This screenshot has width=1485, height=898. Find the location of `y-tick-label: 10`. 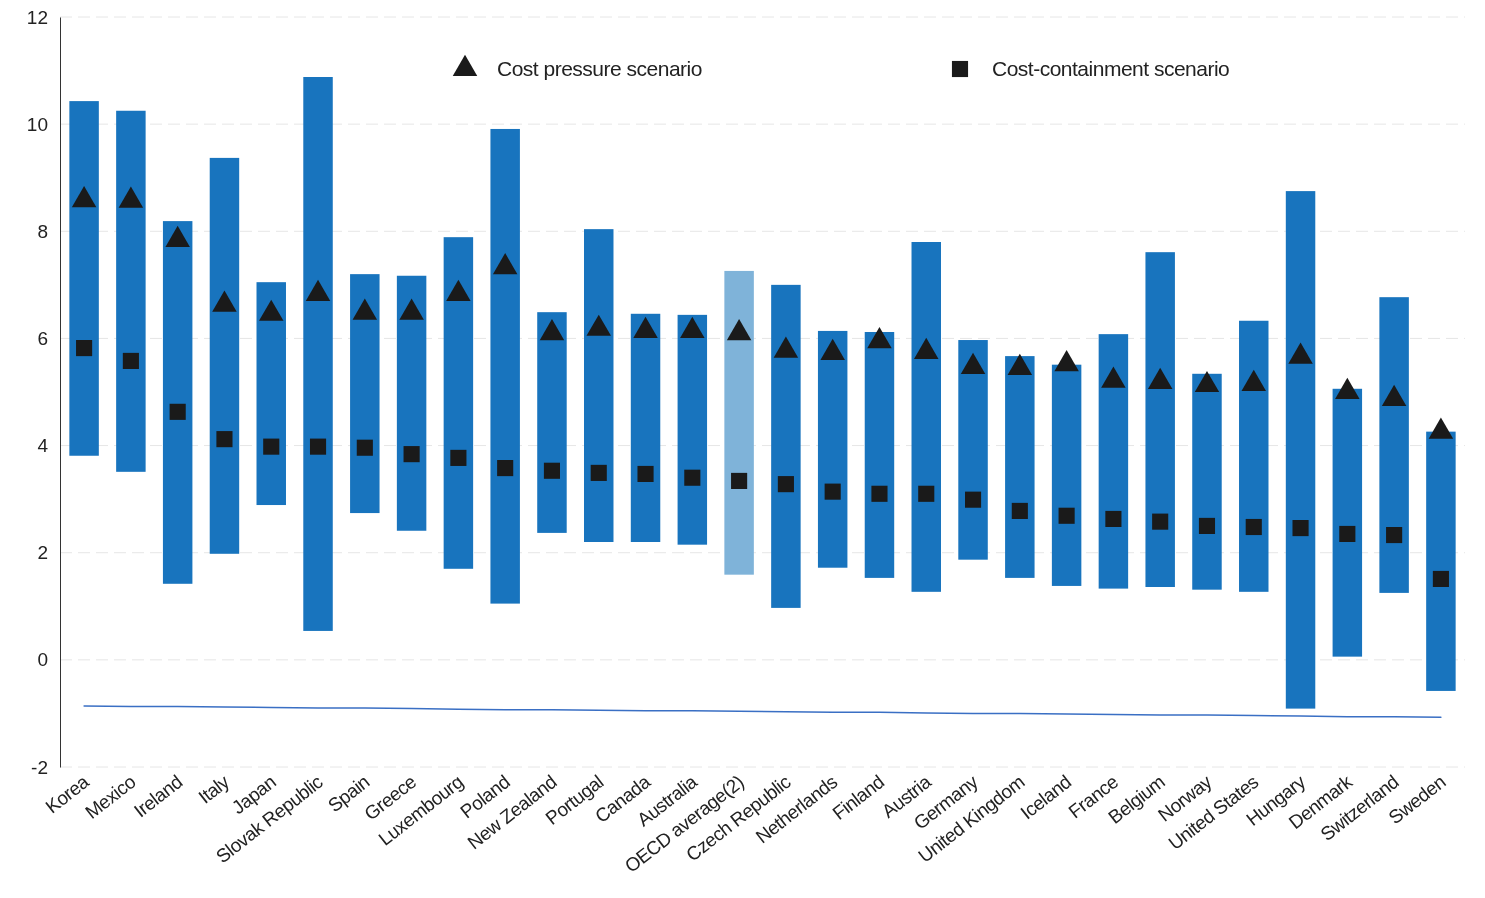

y-tick-label: 10 is located at coordinates (37, 124).